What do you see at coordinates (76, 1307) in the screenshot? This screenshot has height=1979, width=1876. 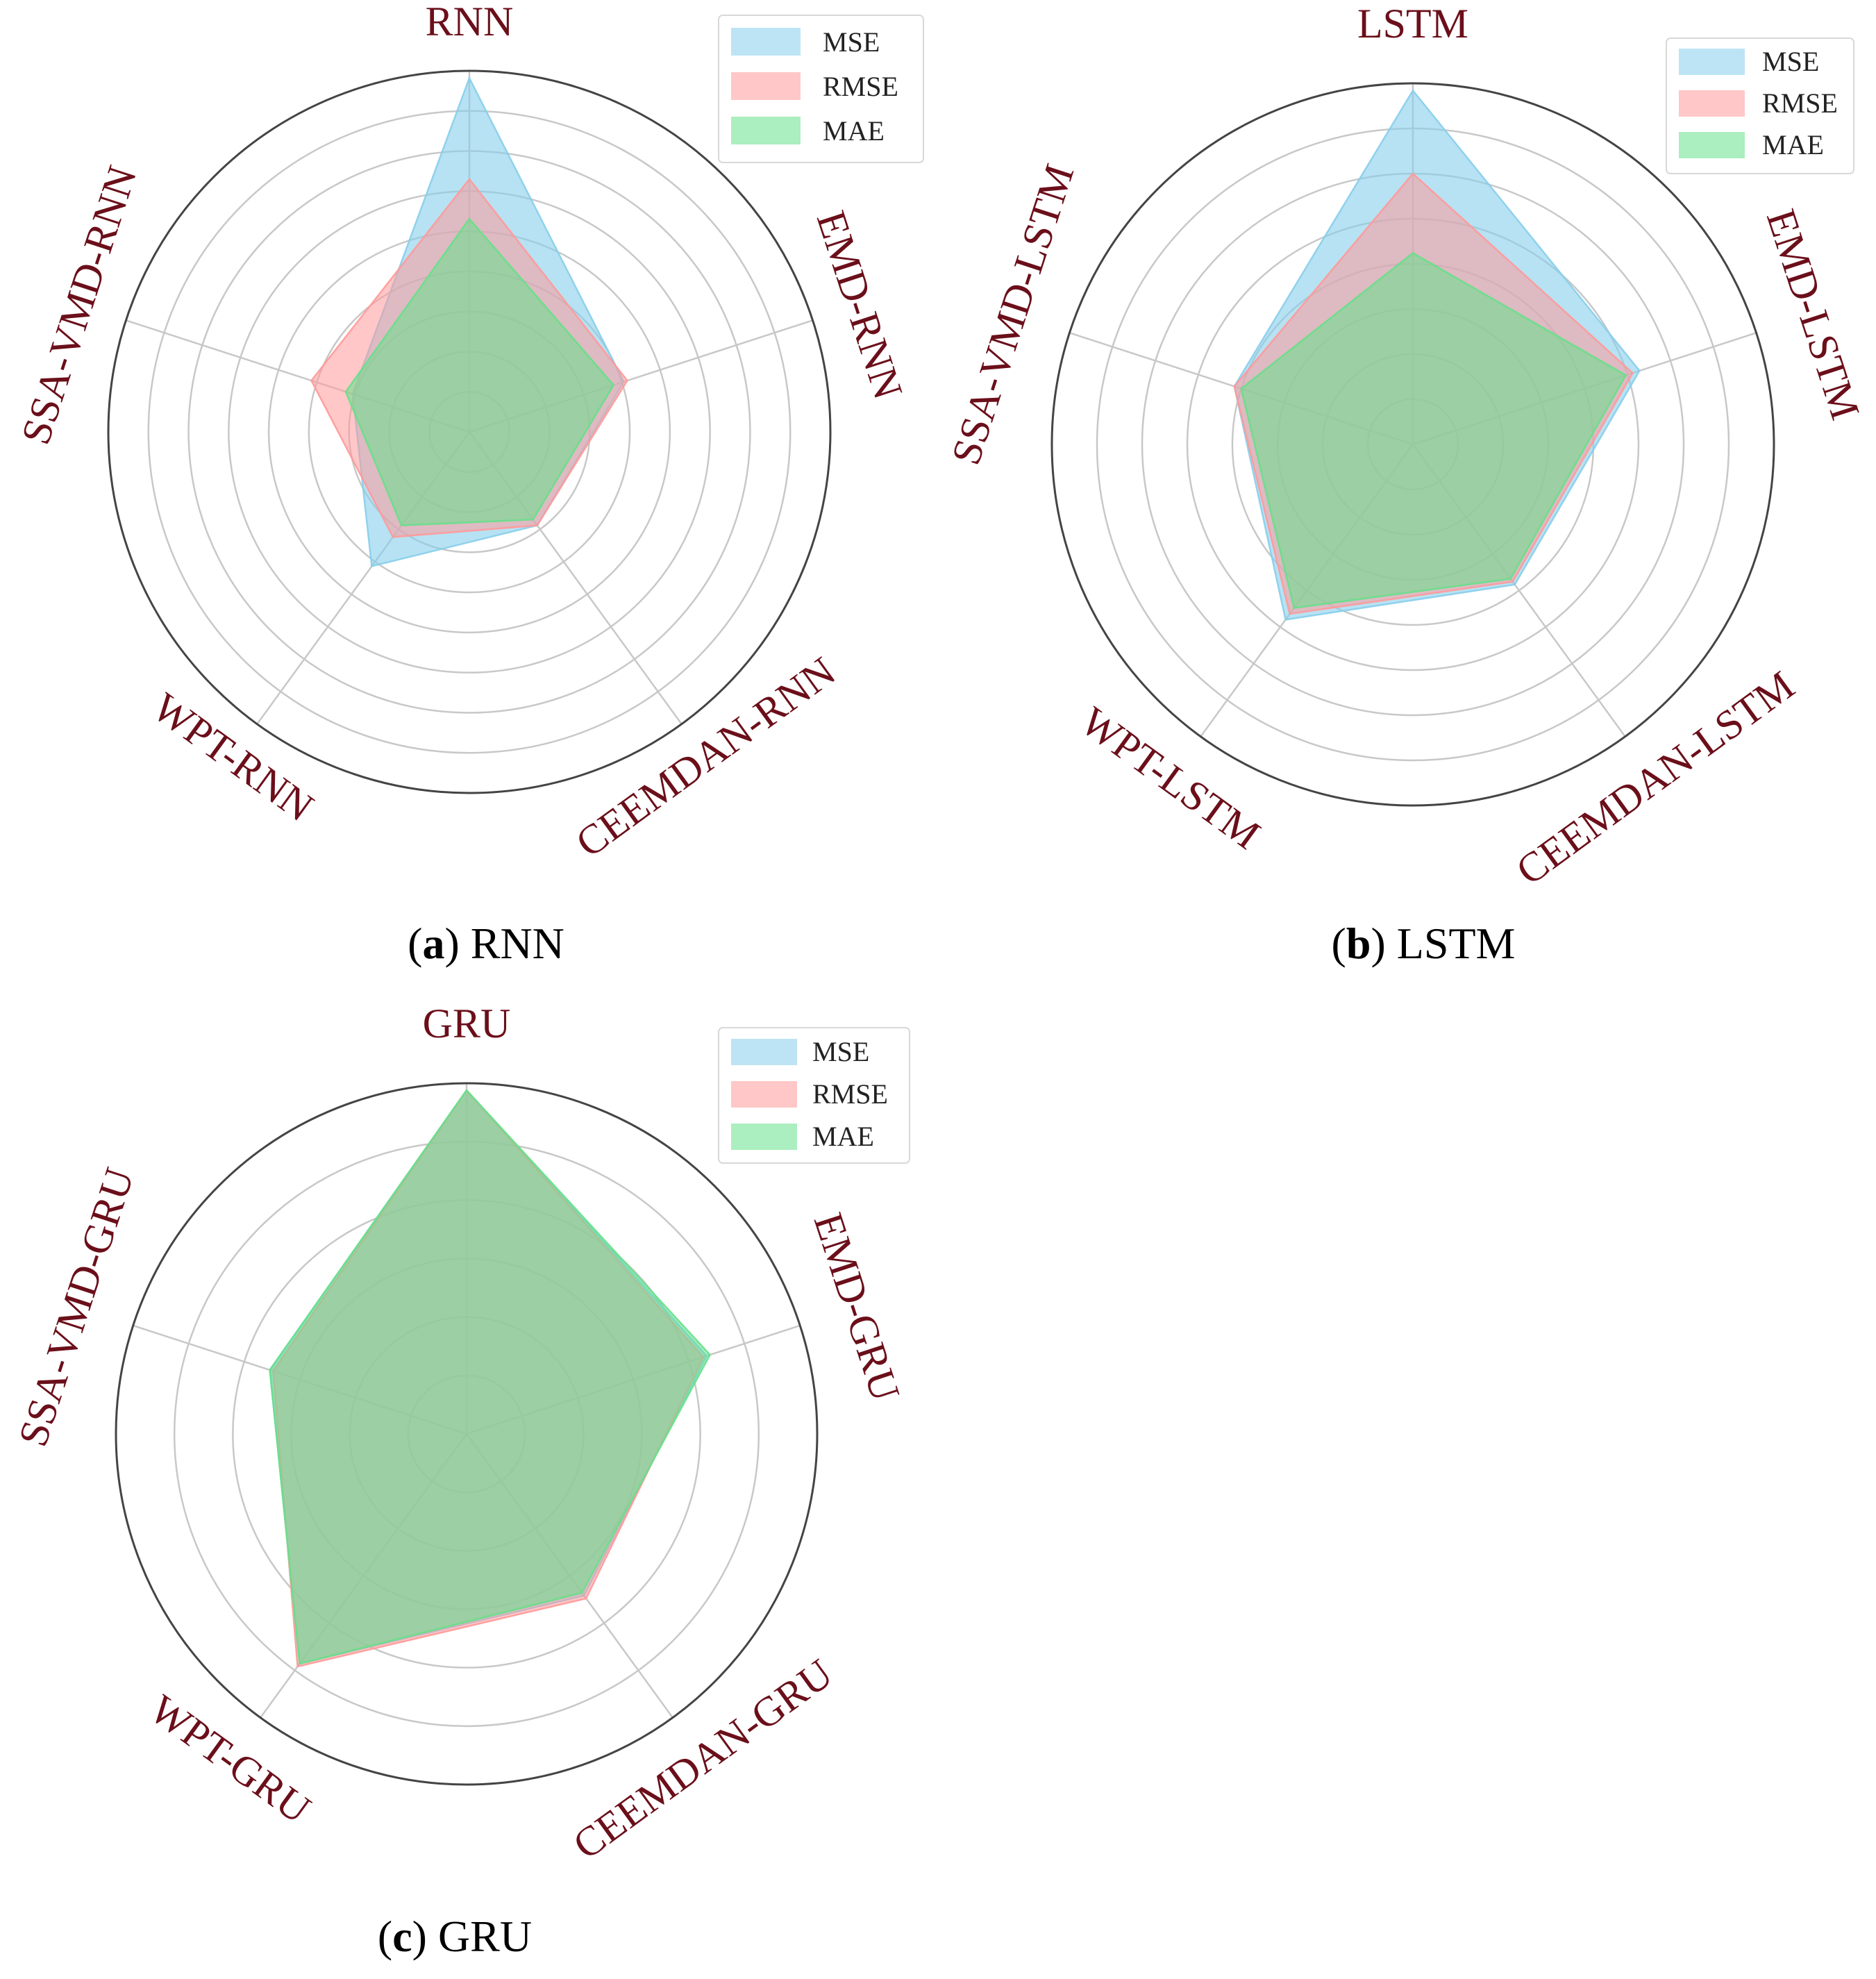 I see `axis-label-ssa-vmd-gru: SSA-VMD-GRU` at bounding box center [76, 1307].